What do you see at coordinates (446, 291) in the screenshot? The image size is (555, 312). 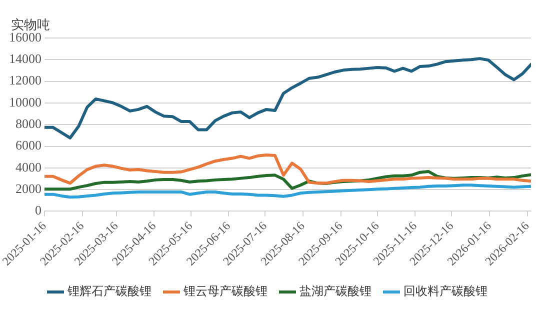 I see `legend-label: 回收料产碳酸锂` at bounding box center [446, 291].